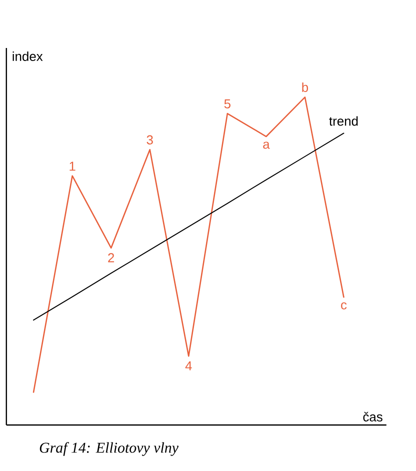  I want to click on annotation: b, so click(305, 87).